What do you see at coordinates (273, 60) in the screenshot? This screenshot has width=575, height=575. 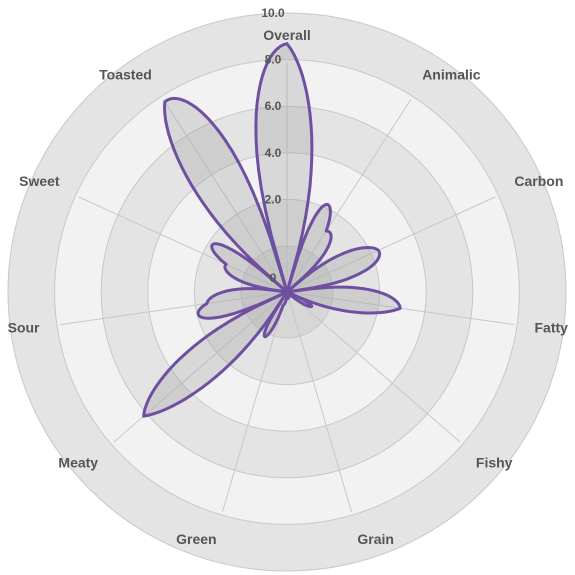 I see `tick-label: 8.0` at bounding box center [273, 60].